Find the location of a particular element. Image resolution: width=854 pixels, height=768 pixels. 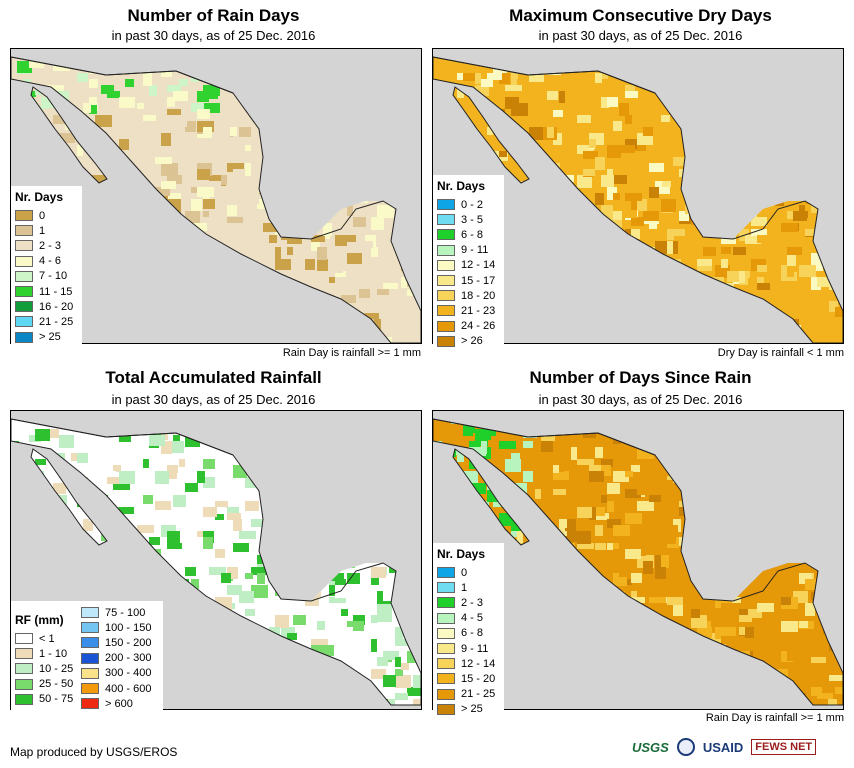

legend-label: 50 - 75 is located at coordinates (56, 699).